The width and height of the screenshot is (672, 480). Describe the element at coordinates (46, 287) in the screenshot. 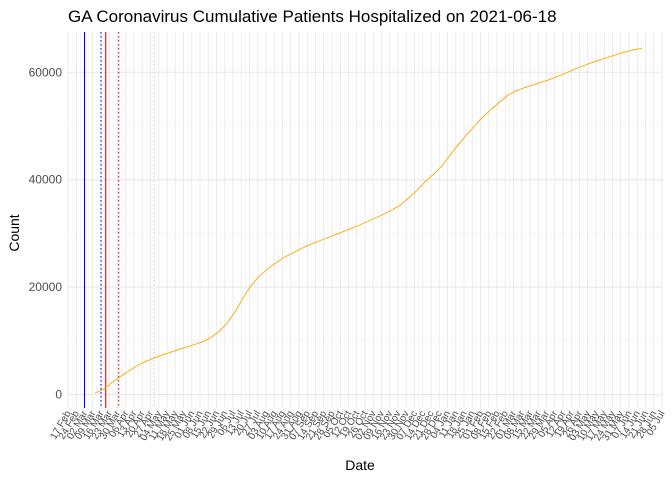

I see `y-tick-label: 20000` at that location.